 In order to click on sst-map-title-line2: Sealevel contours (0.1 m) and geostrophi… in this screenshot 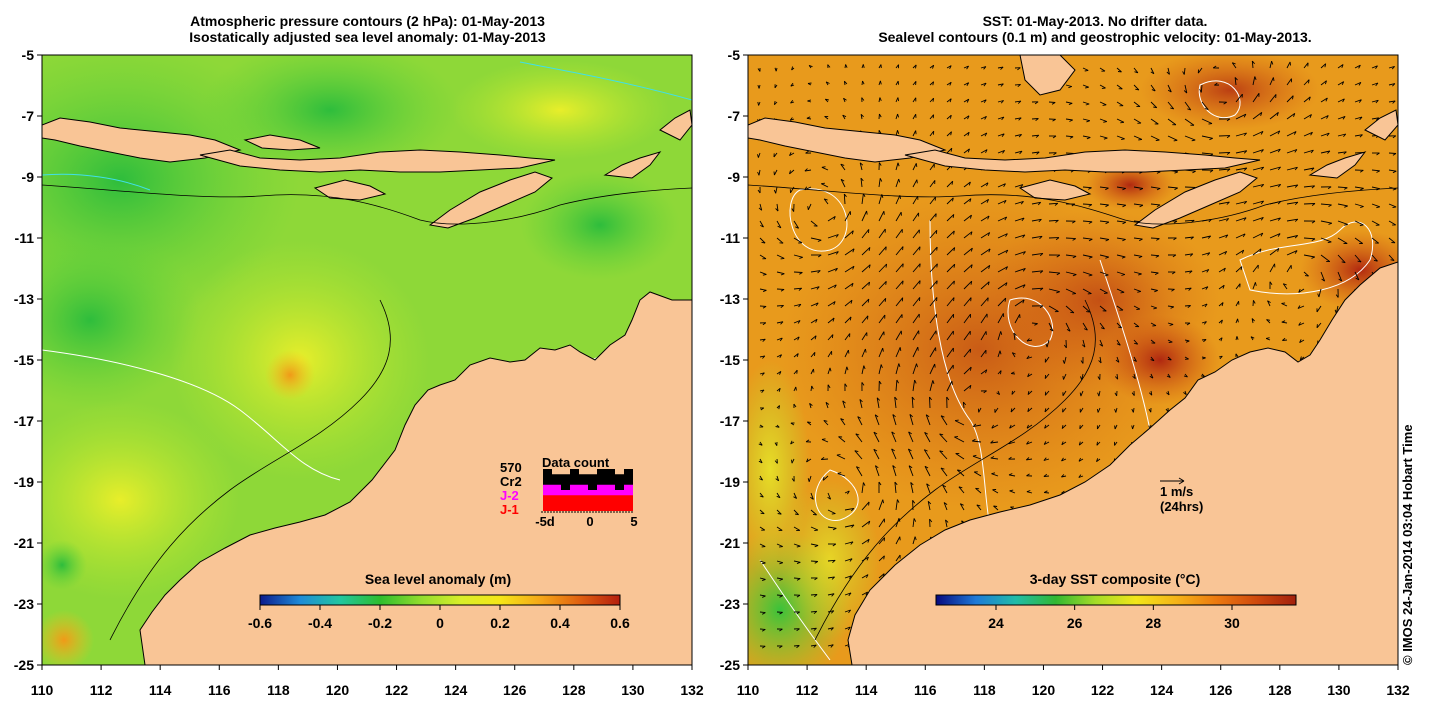, I will do `click(1095, 37)`.